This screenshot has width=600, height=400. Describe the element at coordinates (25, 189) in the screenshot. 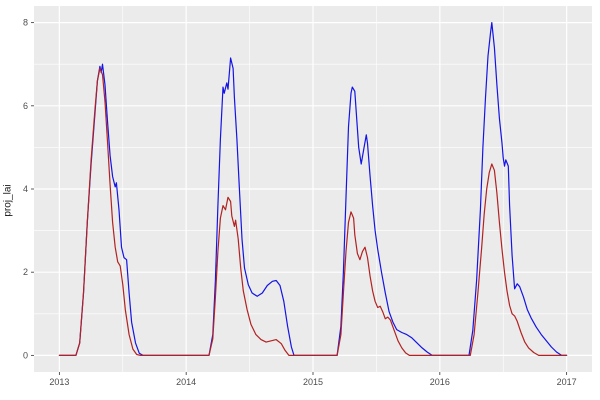

I see `y-tick-label: 4` at that location.